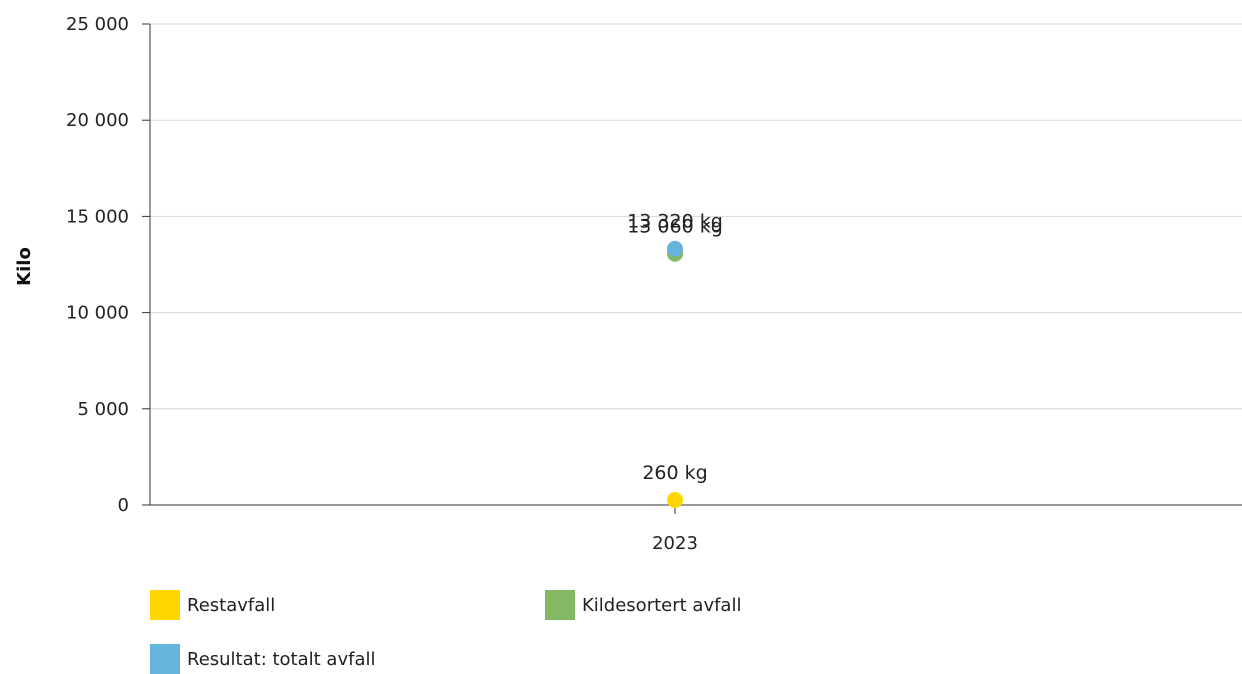  I want to click on legend-label: Restavfall, so click(231, 605).